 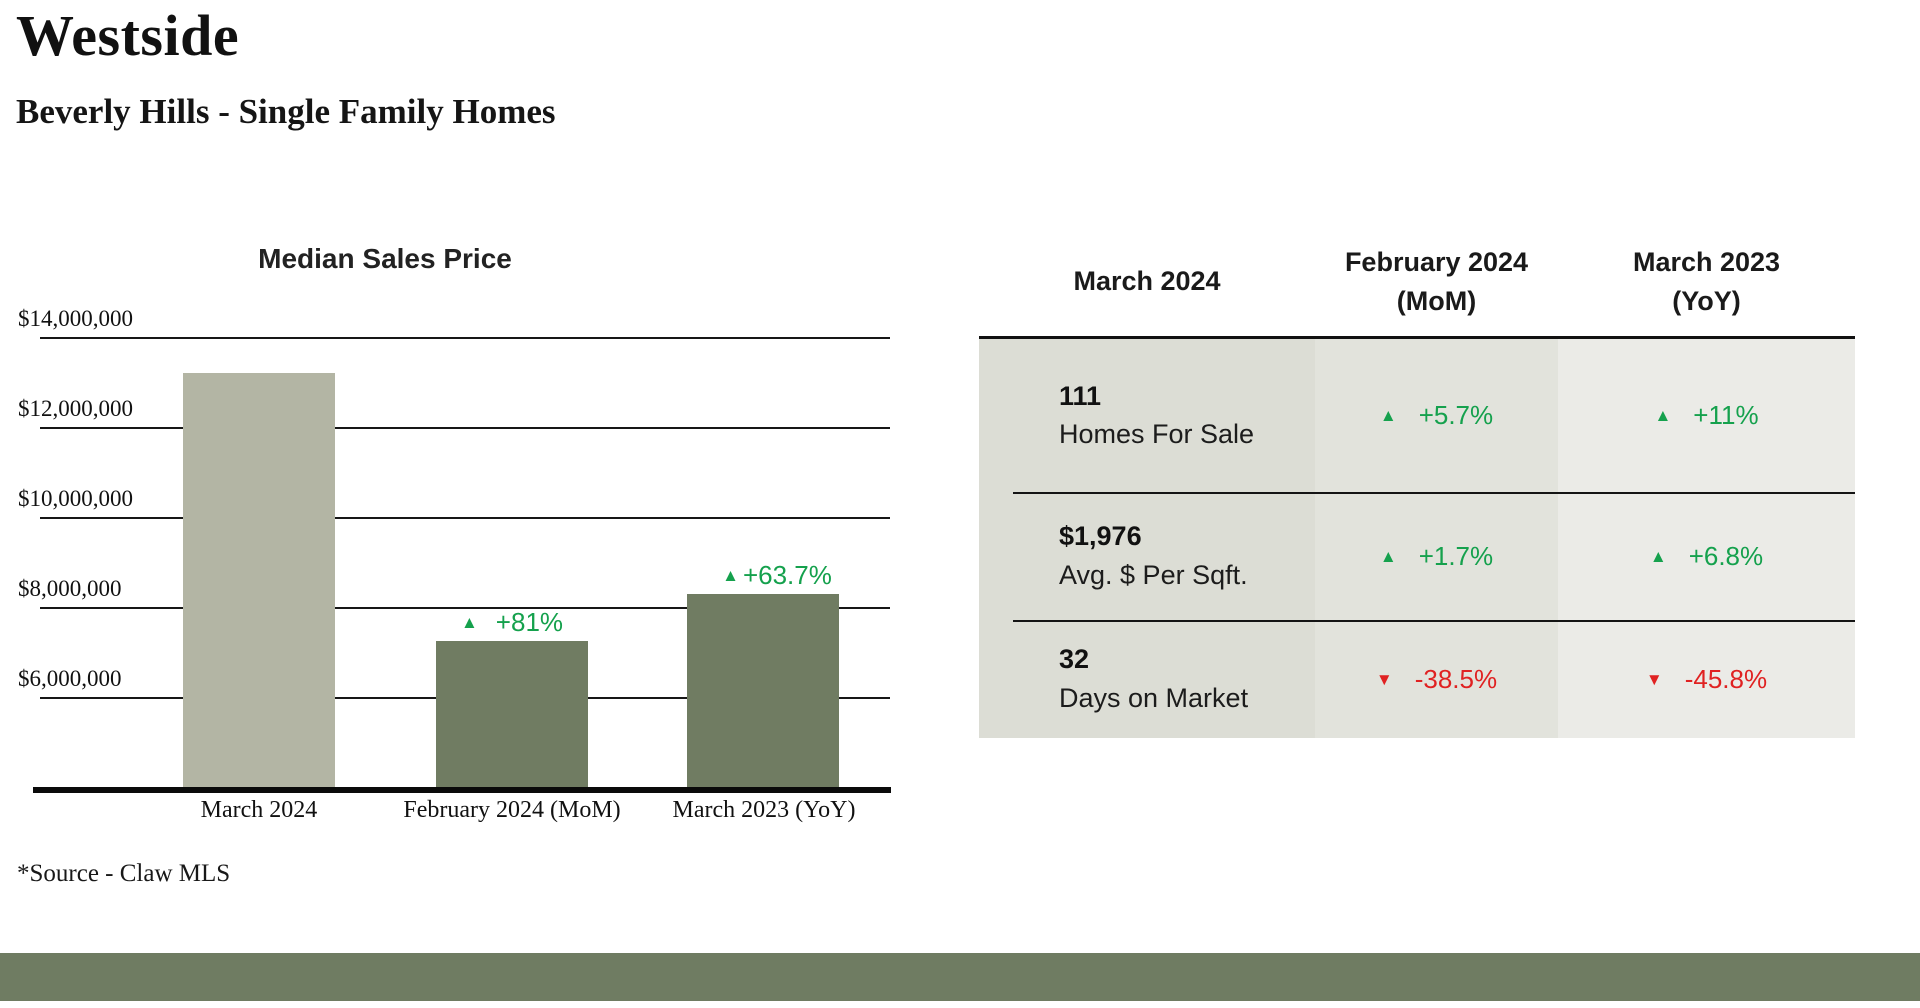 What do you see at coordinates (75, 318) in the screenshot?
I see `y-axis-tick-label: $14,000,000` at bounding box center [75, 318].